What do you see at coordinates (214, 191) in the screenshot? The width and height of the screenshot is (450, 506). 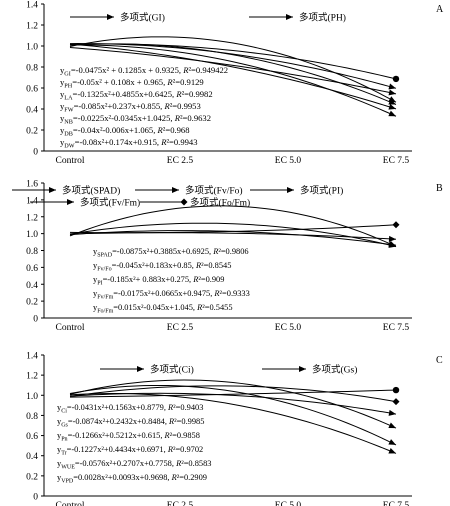 I see `legend-label: 多项式(Fv/Fo)` at bounding box center [214, 191].